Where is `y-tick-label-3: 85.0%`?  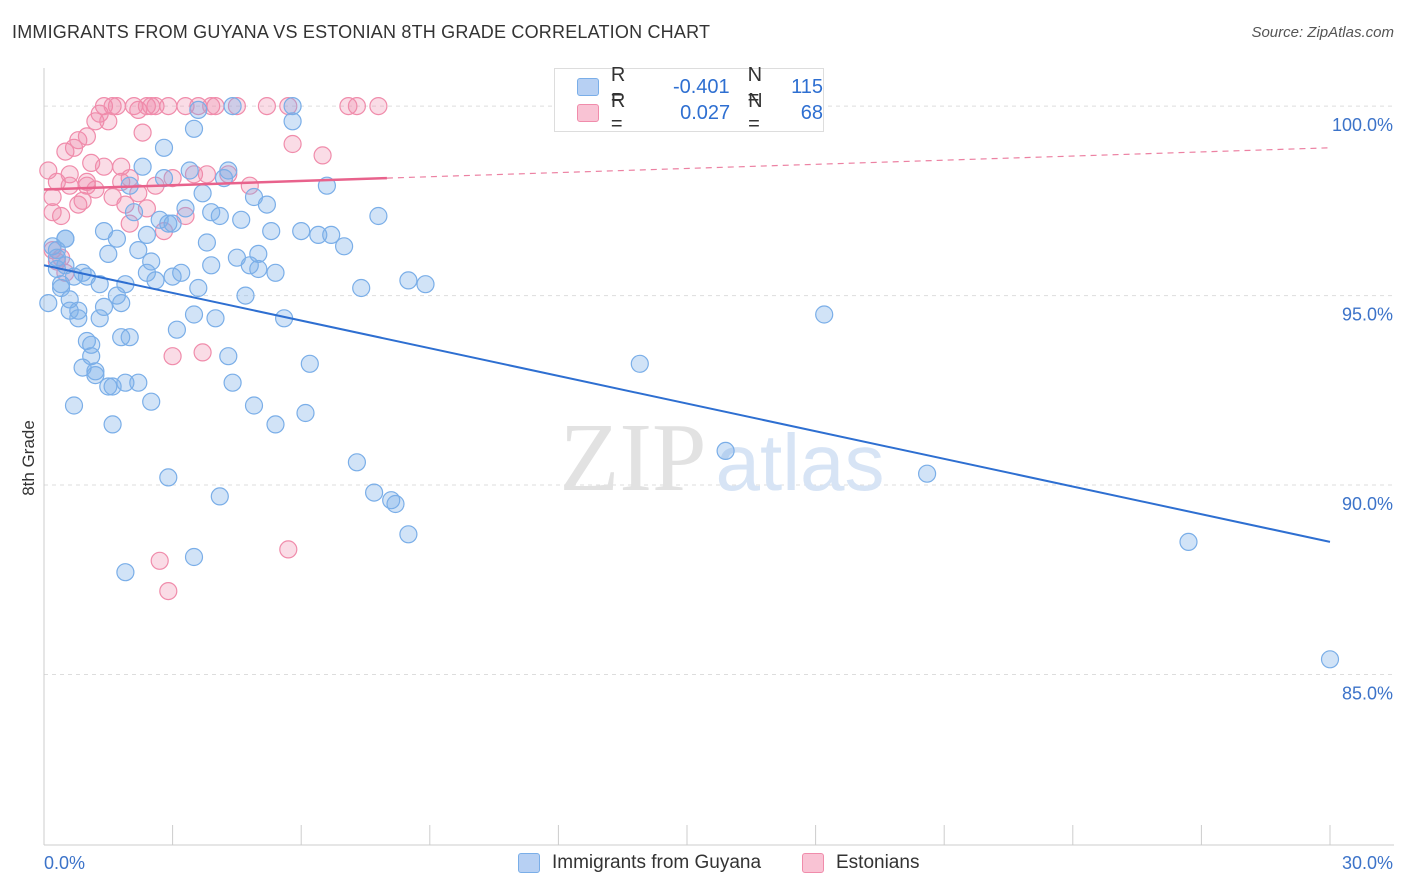
y-tick-label-3: 85.0% is located at coordinates (1367, 693).